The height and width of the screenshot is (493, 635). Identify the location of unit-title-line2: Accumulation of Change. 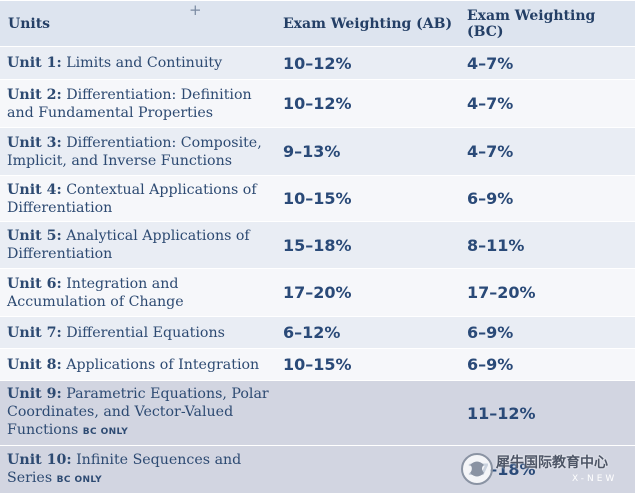
(95, 301).